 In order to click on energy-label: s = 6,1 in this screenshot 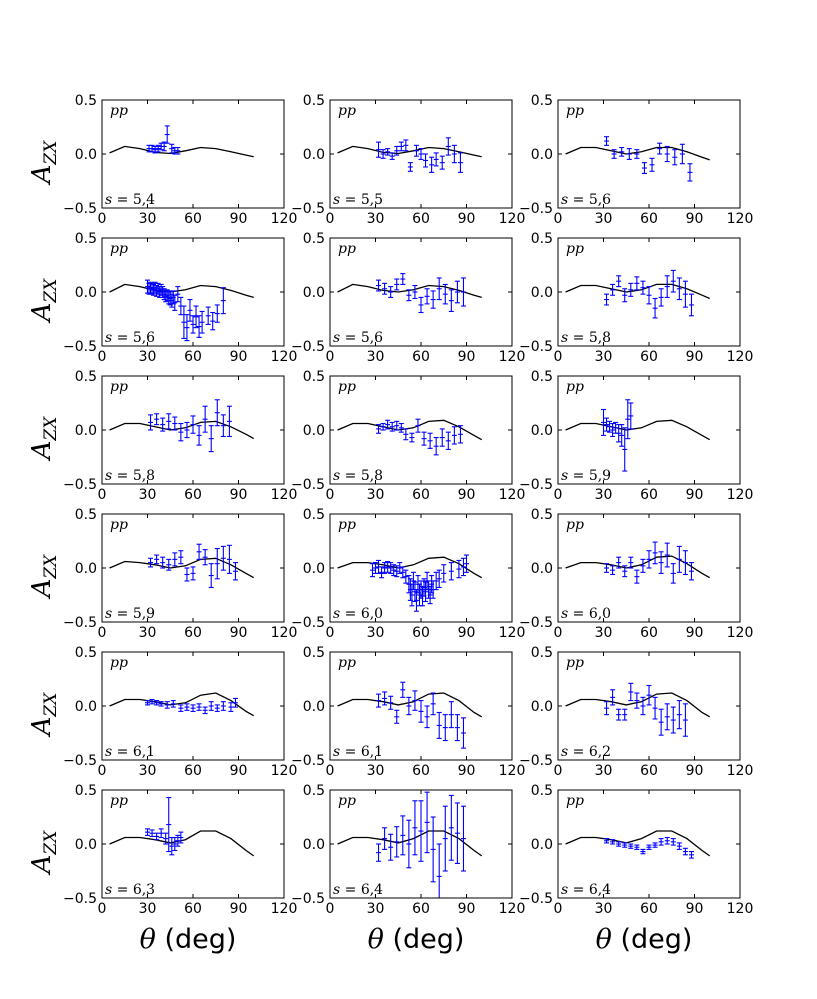, I will do `click(130, 752)`.